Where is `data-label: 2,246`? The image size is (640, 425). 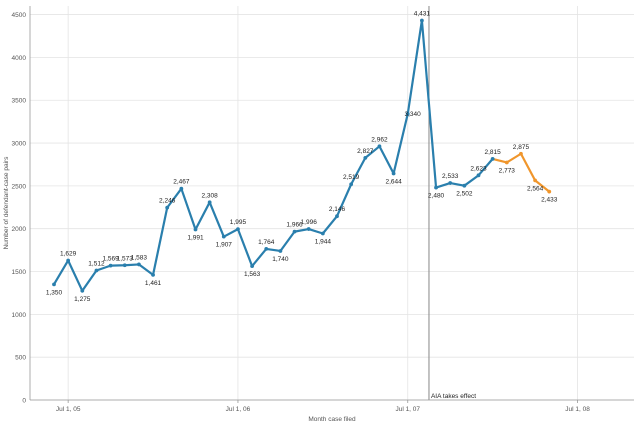 data-label: 2,246 is located at coordinates (167, 201).